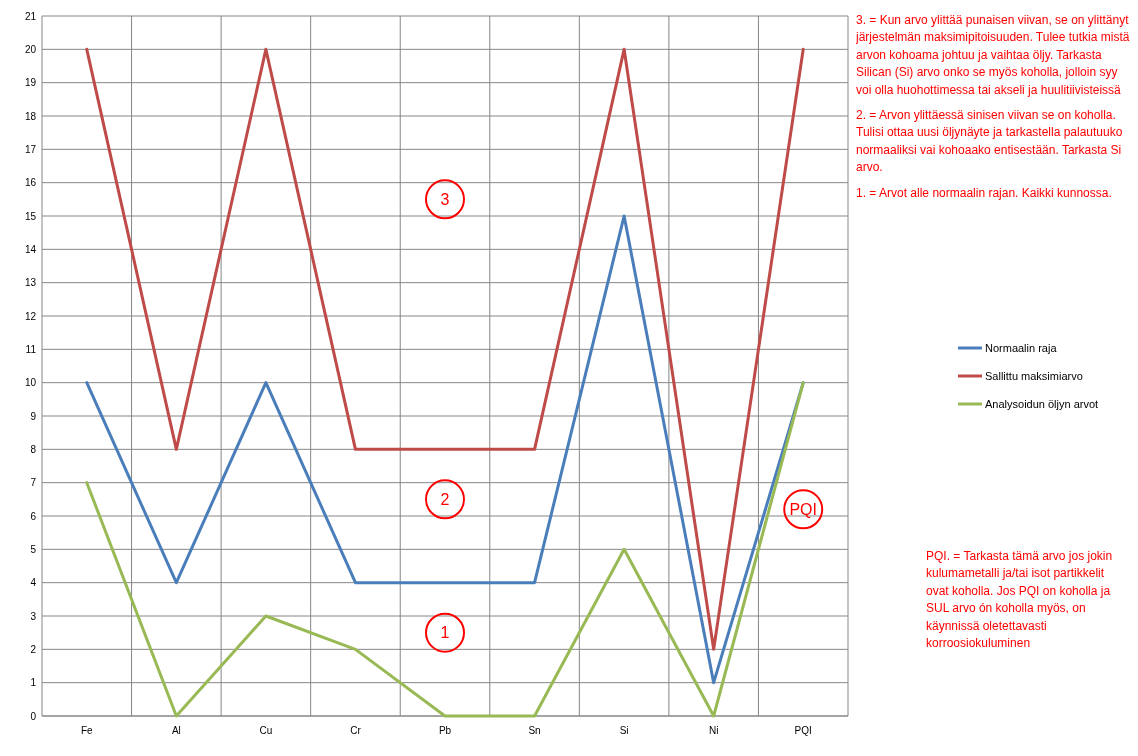  I want to click on y-tick-label: 9, so click(33, 416).